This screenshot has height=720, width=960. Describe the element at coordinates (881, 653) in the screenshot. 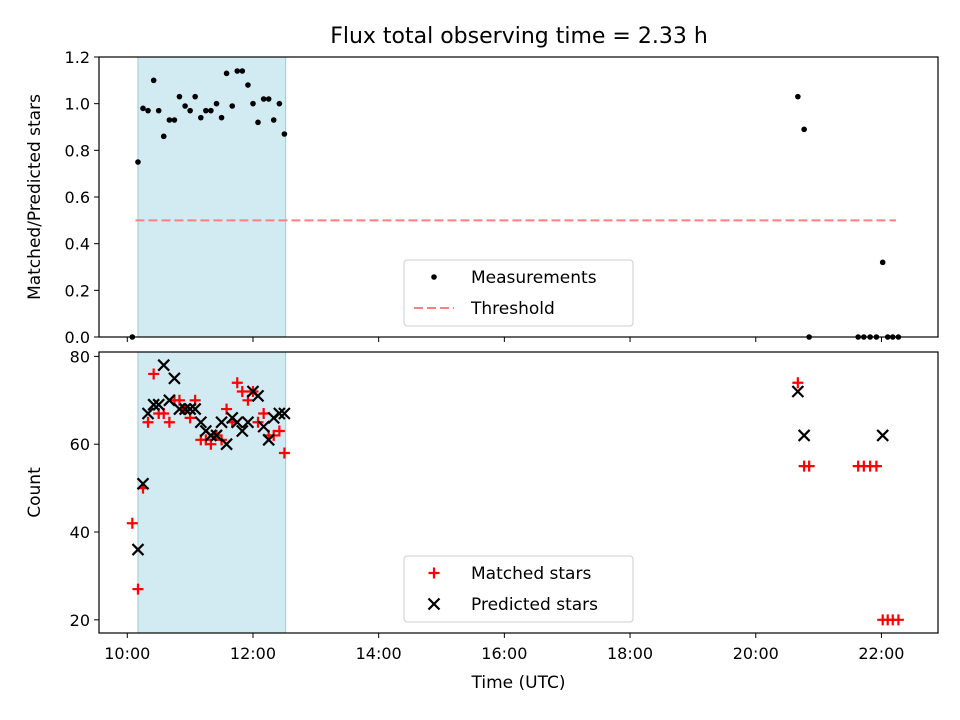

I see `x-tick-label: 22:00` at that location.